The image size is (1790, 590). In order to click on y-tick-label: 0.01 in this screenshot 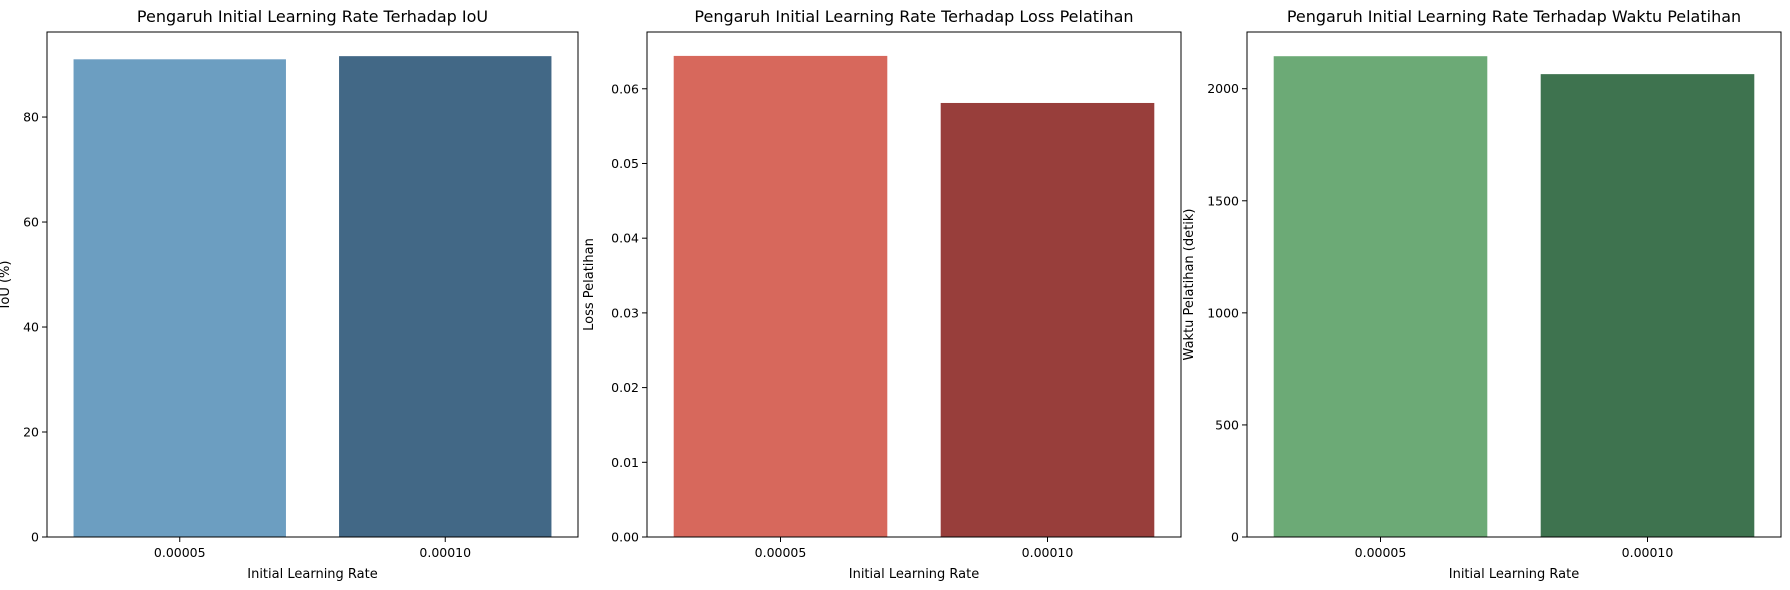, I will do `click(625, 462)`.